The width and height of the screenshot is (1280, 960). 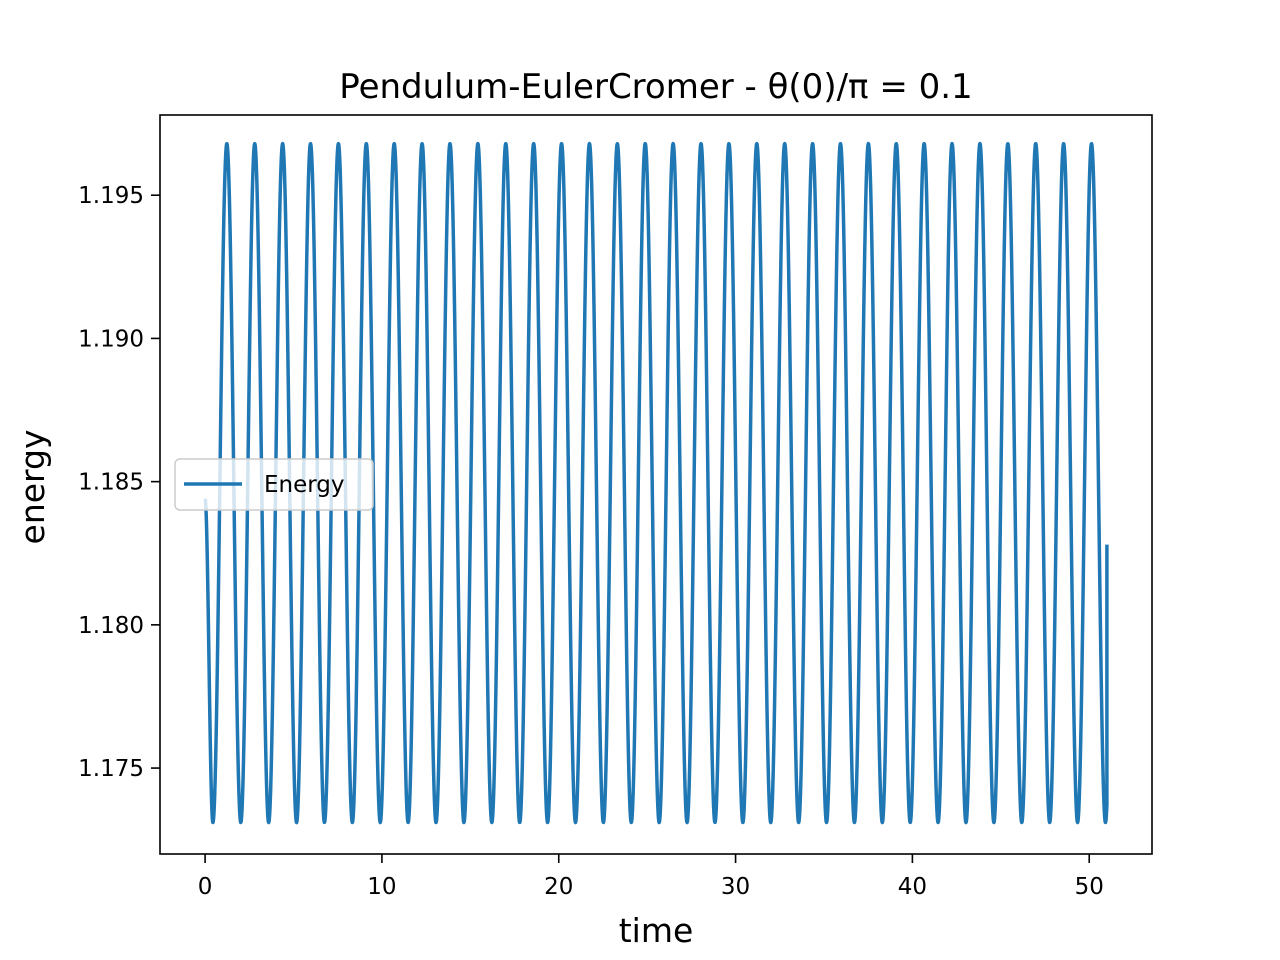 I want to click on y-axis-label: energy, so click(x=32, y=487).